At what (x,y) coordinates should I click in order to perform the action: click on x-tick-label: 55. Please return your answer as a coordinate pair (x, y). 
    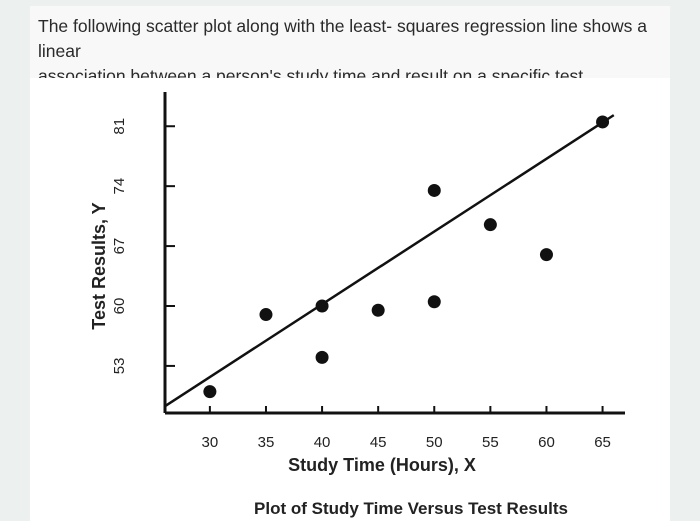
    Looking at the image, I should click on (490, 442).